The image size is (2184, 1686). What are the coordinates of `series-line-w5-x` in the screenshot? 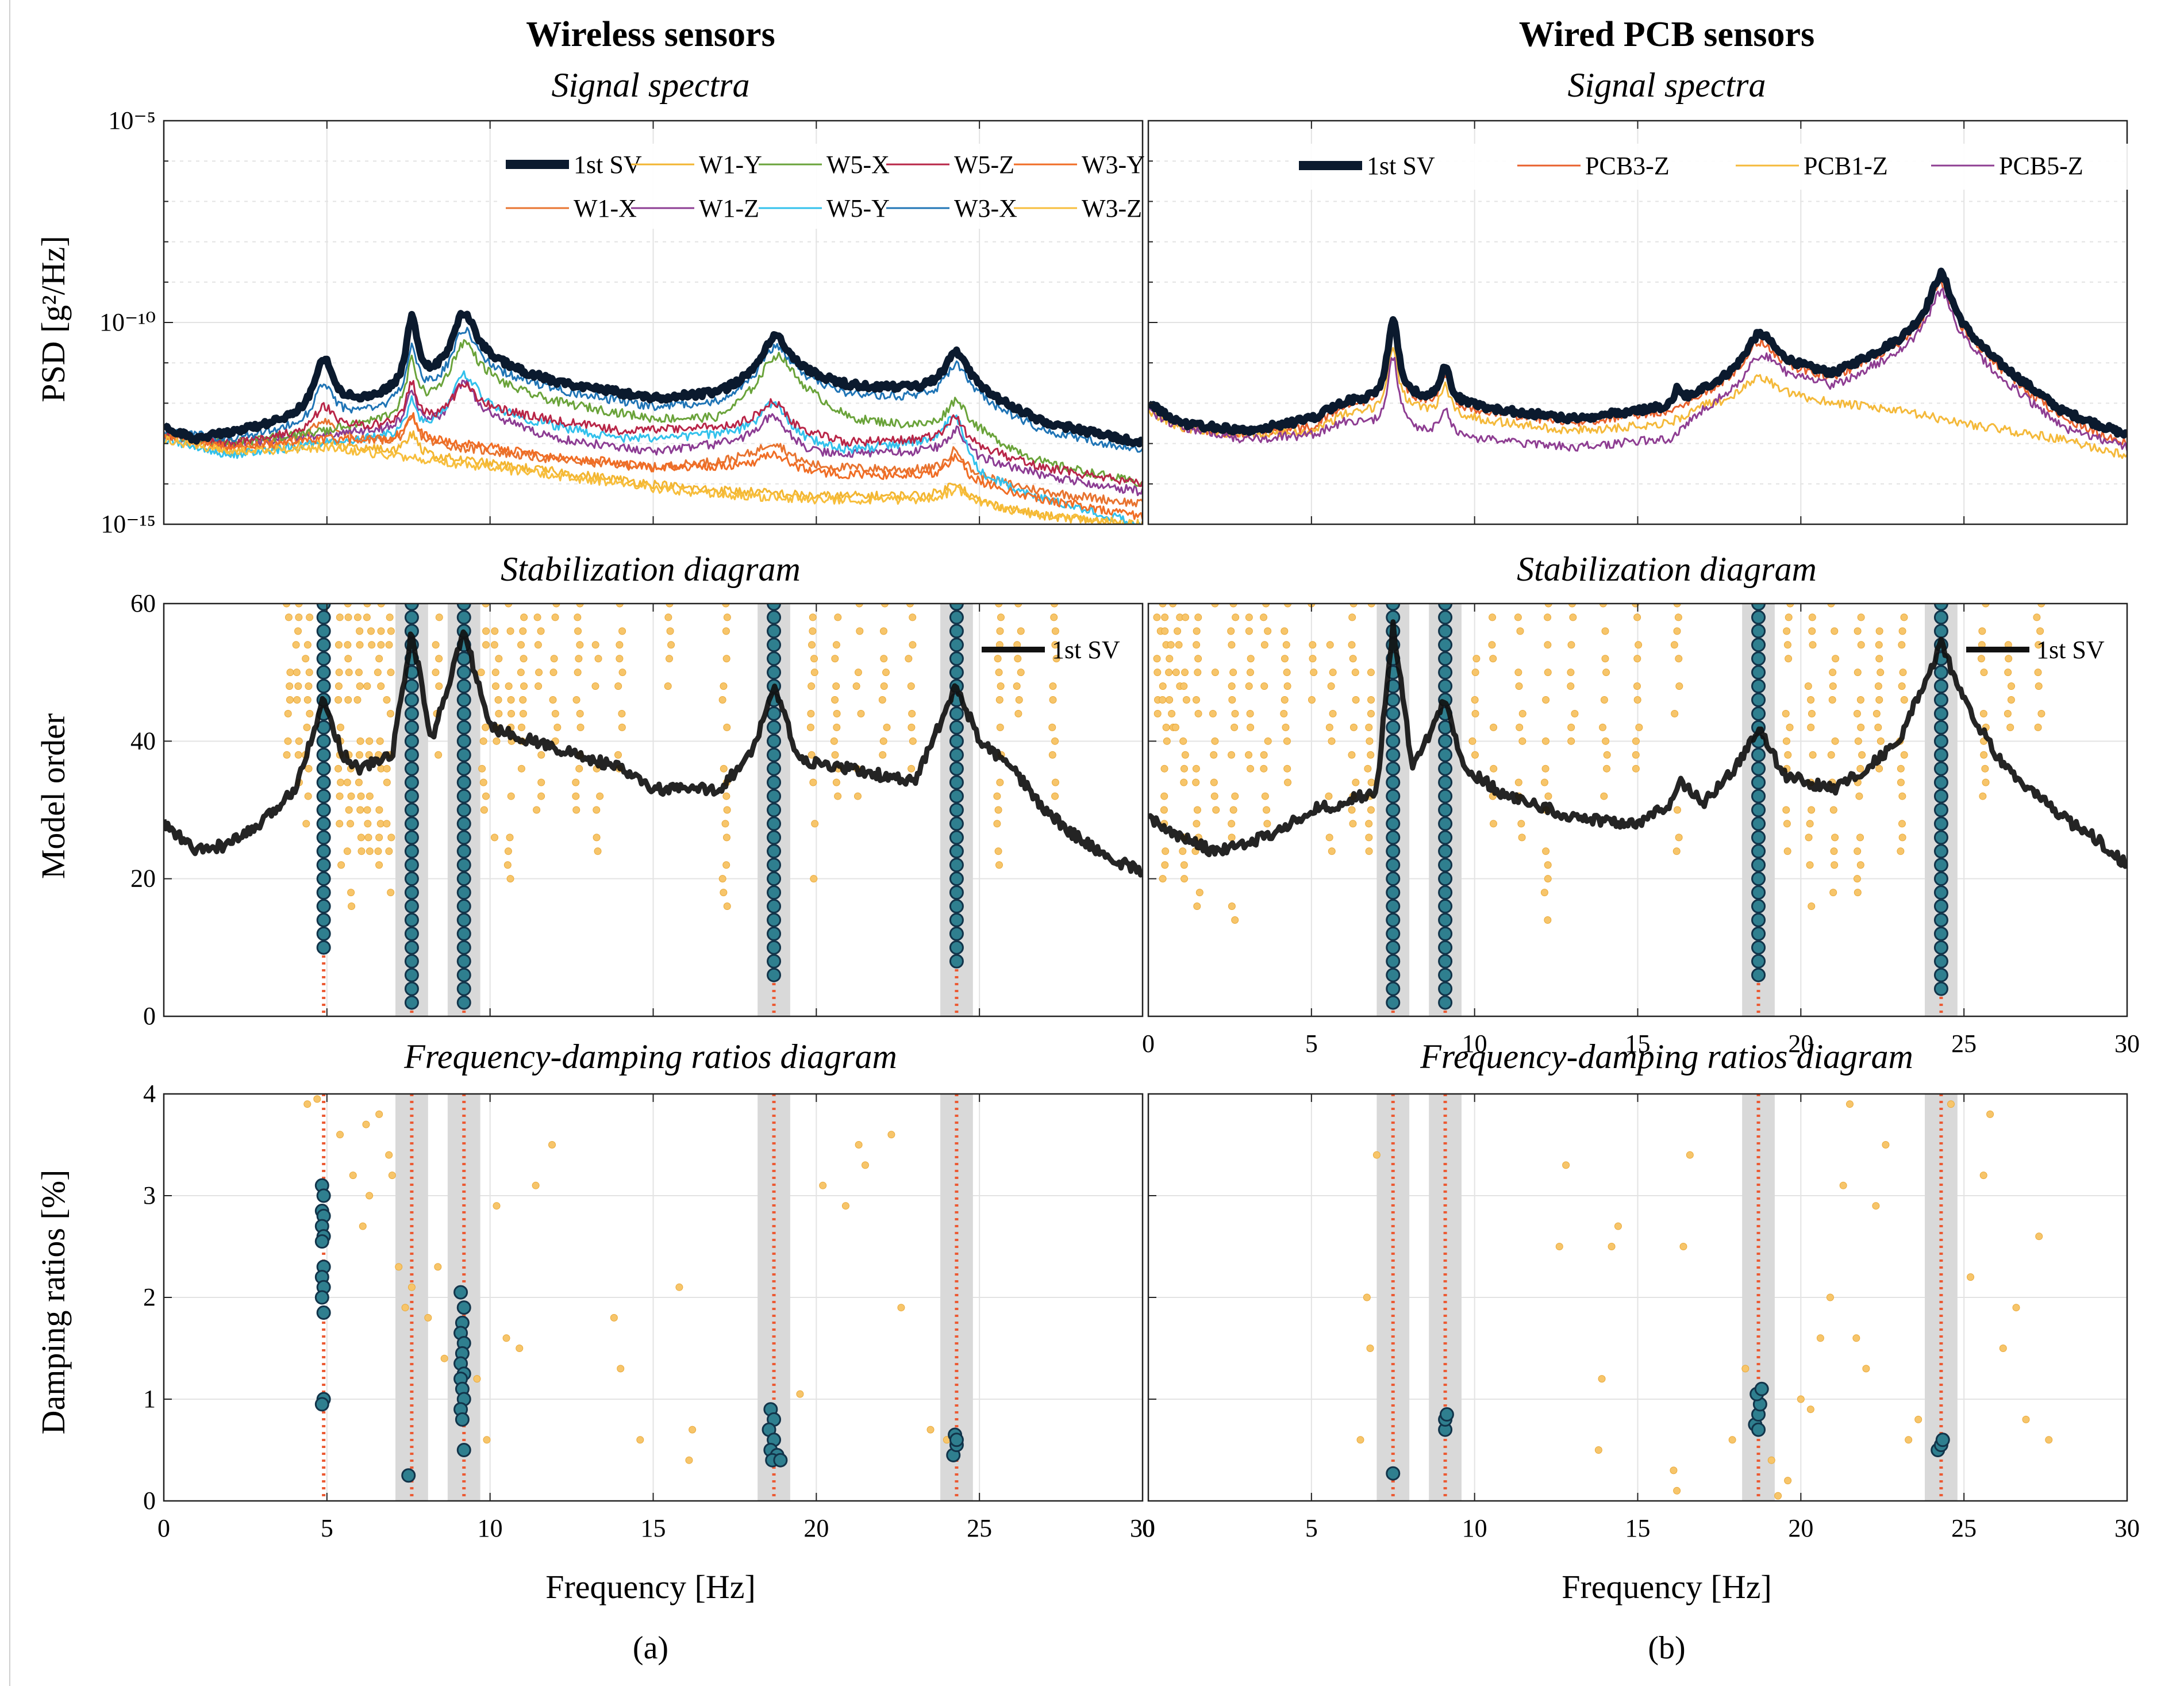 It's located at (654, 413).